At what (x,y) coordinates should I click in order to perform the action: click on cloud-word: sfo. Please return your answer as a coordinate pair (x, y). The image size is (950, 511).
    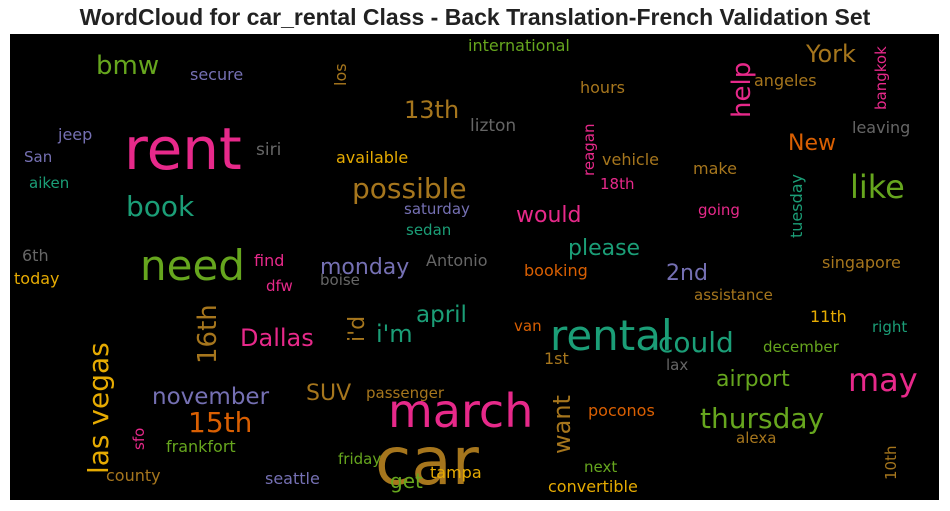
    Looking at the image, I should click on (139, 439).